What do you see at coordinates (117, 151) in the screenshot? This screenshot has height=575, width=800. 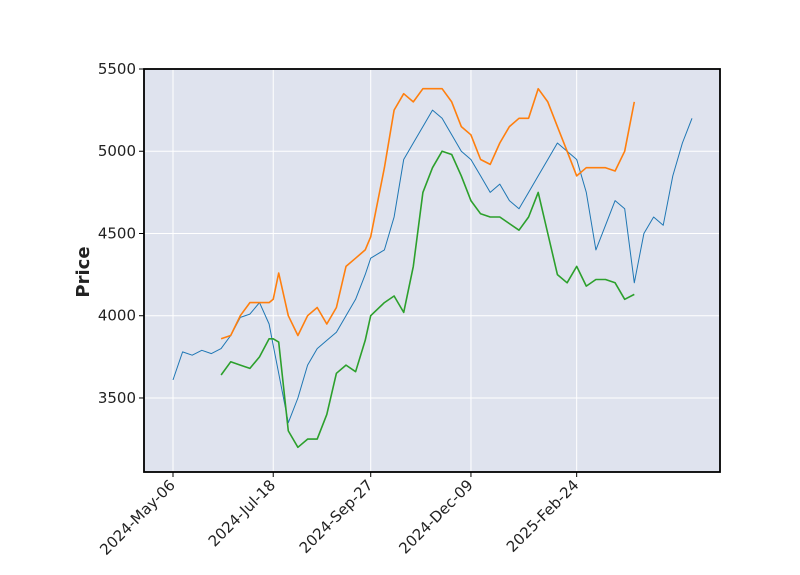 I see `y-tick-label: 5000` at bounding box center [117, 151].